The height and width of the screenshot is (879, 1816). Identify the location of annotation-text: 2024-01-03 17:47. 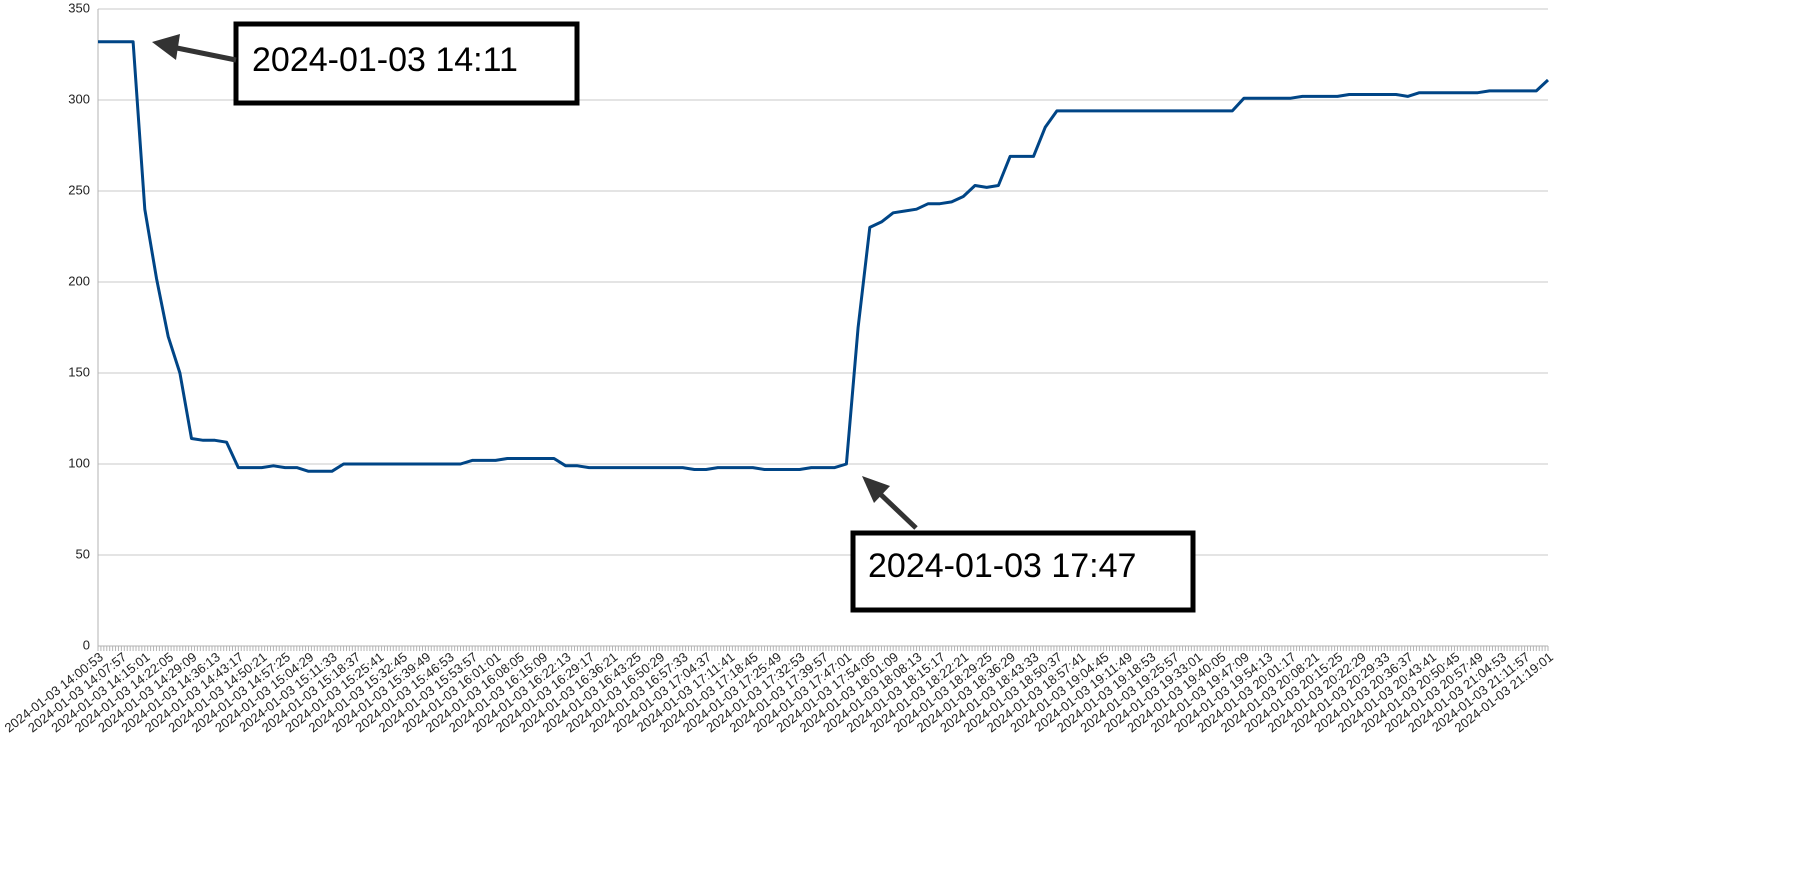
(1002, 566).